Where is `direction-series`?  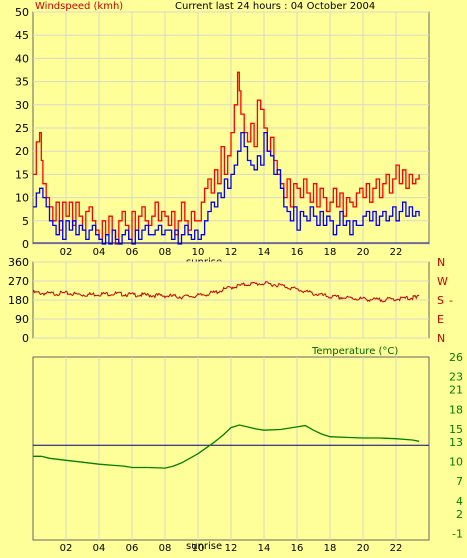 direction-series is located at coordinates (226, 292).